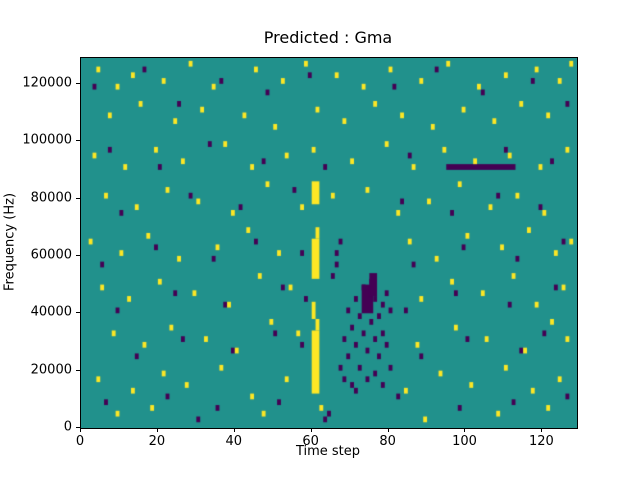  Describe the element at coordinates (80, 441) in the screenshot. I see `x-tick-label: 0` at that location.